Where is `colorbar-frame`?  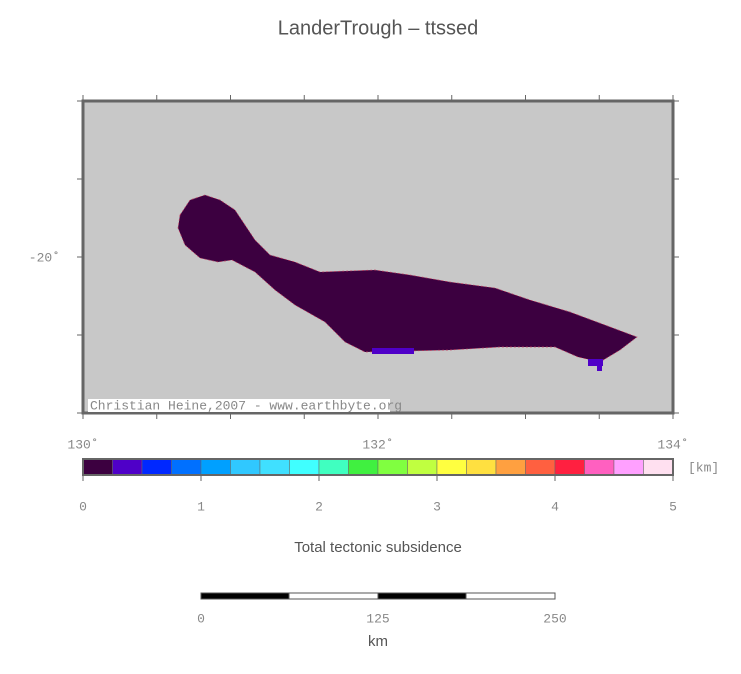
colorbar-frame is located at coordinates (378, 467).